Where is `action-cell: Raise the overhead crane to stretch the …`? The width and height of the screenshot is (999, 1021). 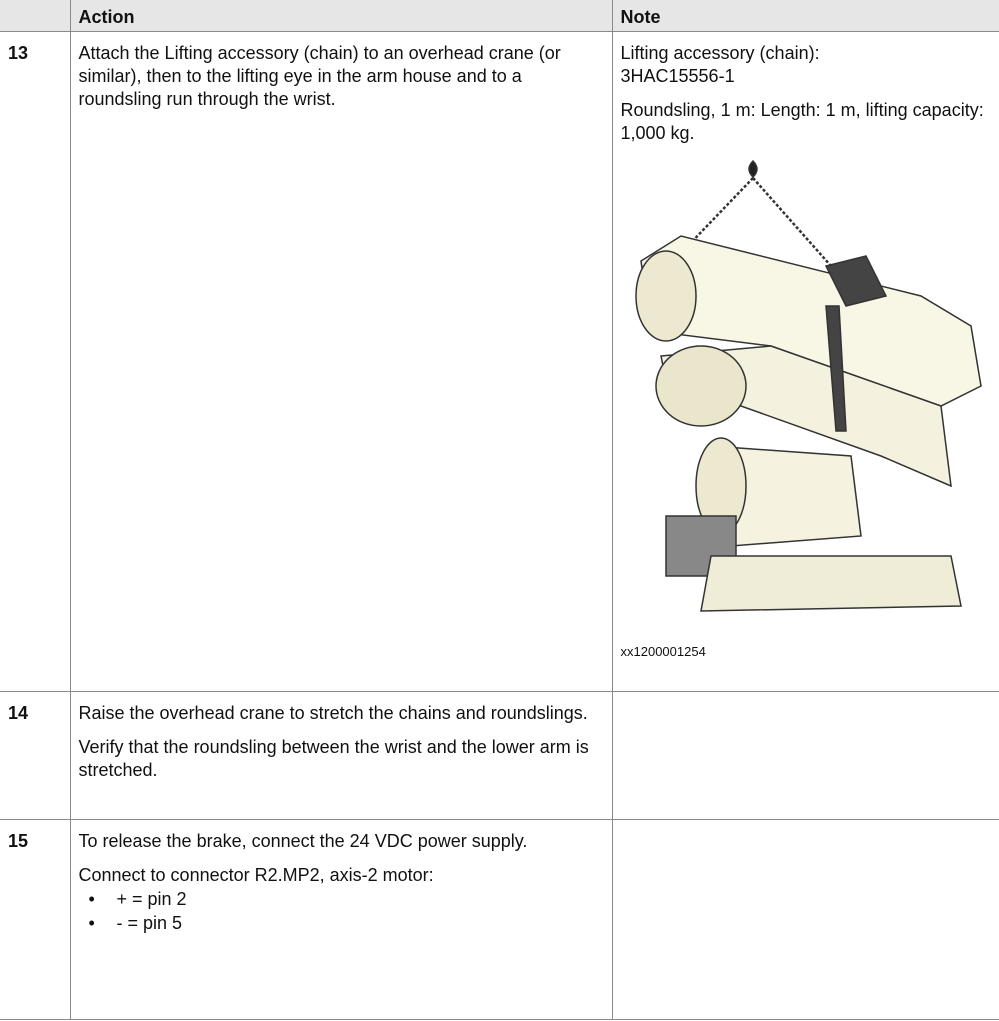 action-cell: Raise the overhead crane to stretch the … is located at coordinates (341, 755).